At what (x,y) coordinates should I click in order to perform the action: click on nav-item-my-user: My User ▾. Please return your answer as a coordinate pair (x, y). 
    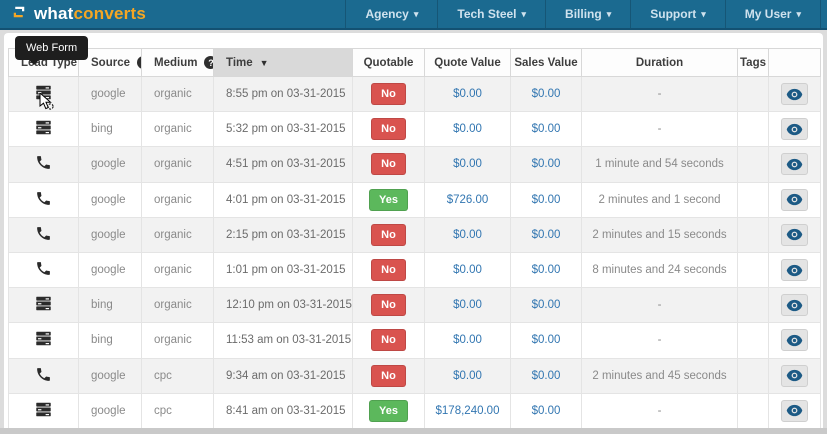
    Looking at the image, I should click on (772, 14).